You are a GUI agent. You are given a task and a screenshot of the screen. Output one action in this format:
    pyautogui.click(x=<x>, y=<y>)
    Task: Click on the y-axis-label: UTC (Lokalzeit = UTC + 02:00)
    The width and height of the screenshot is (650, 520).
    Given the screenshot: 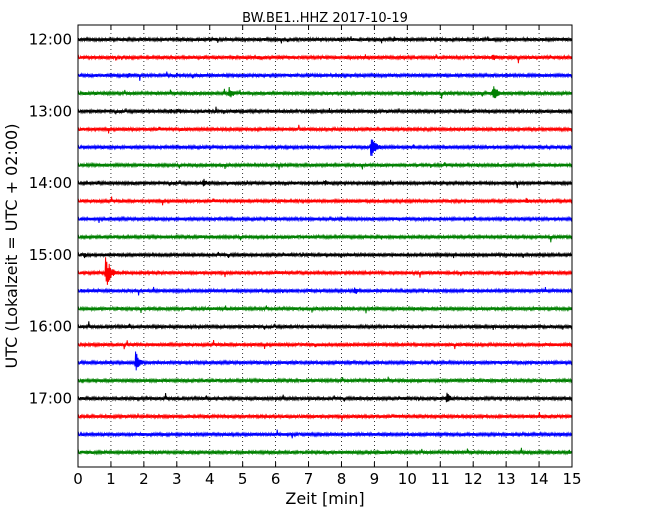 What is the action you would take?
    pyautogui.click(x=11, y=246)
    